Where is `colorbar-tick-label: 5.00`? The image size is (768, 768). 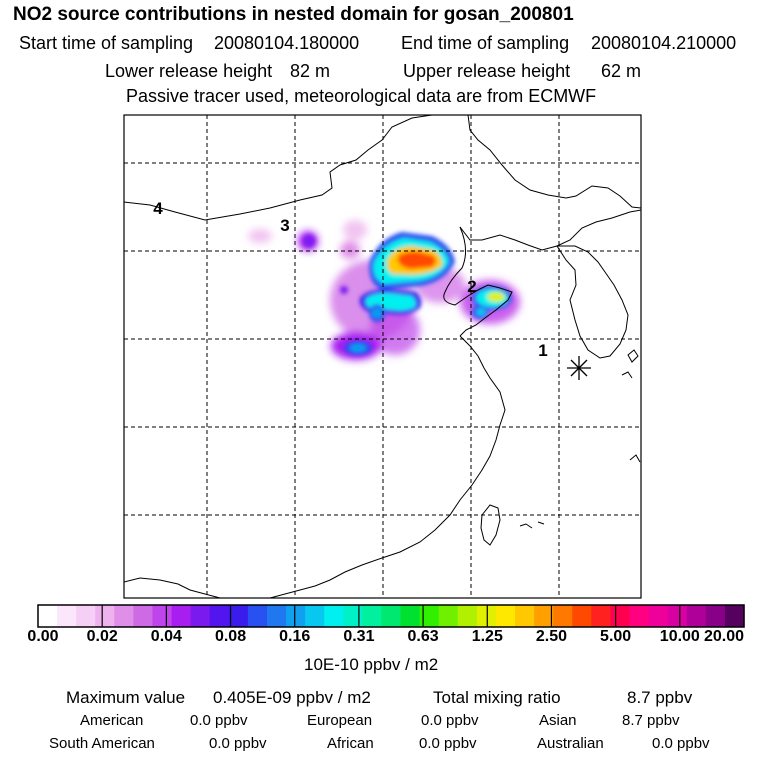
colorbar-tick-label: 5.00 is located at coordinates (616, 636).